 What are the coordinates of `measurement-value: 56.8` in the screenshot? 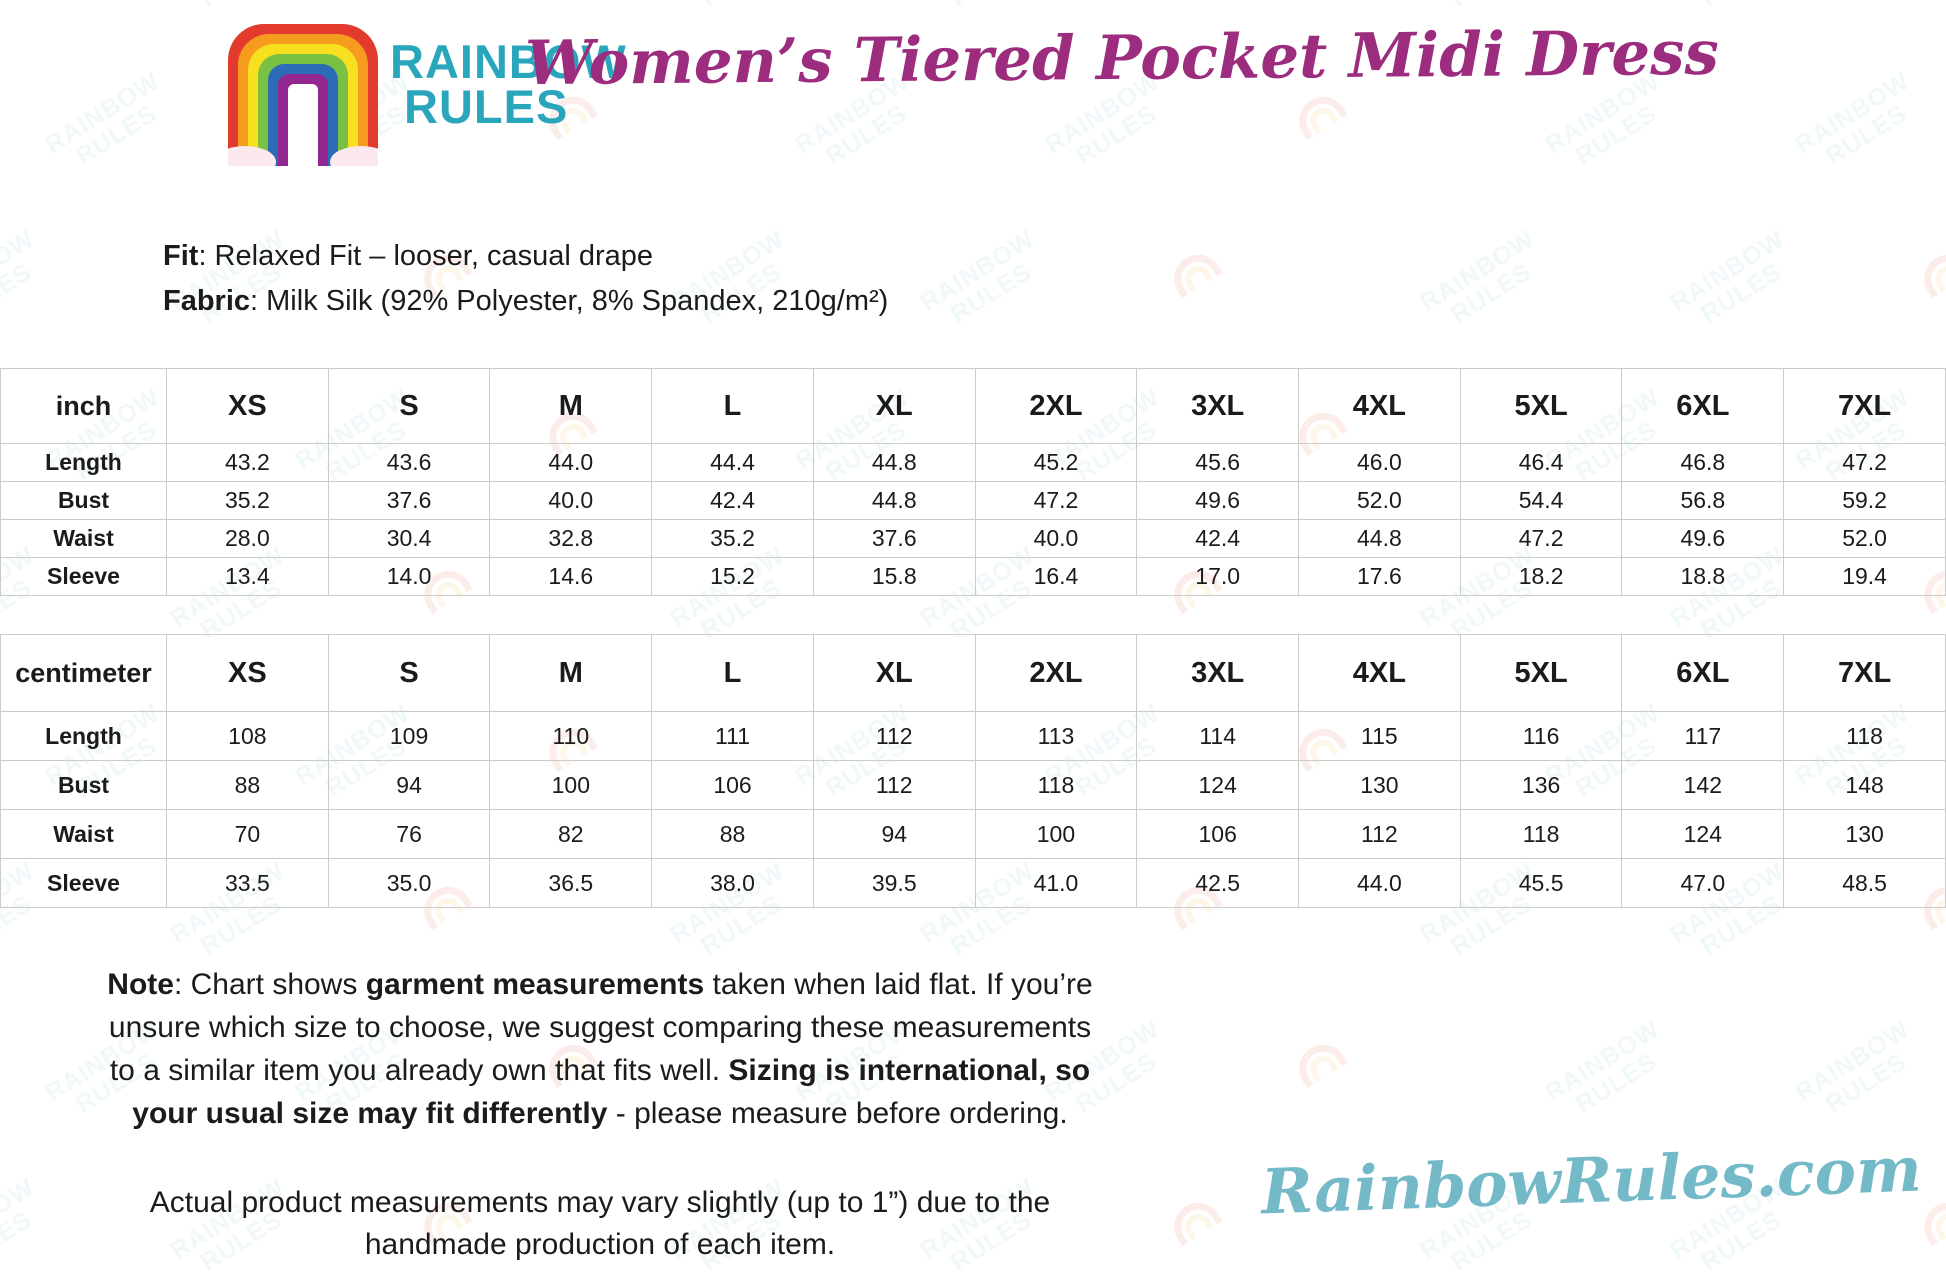 It's located at (1703, 500).